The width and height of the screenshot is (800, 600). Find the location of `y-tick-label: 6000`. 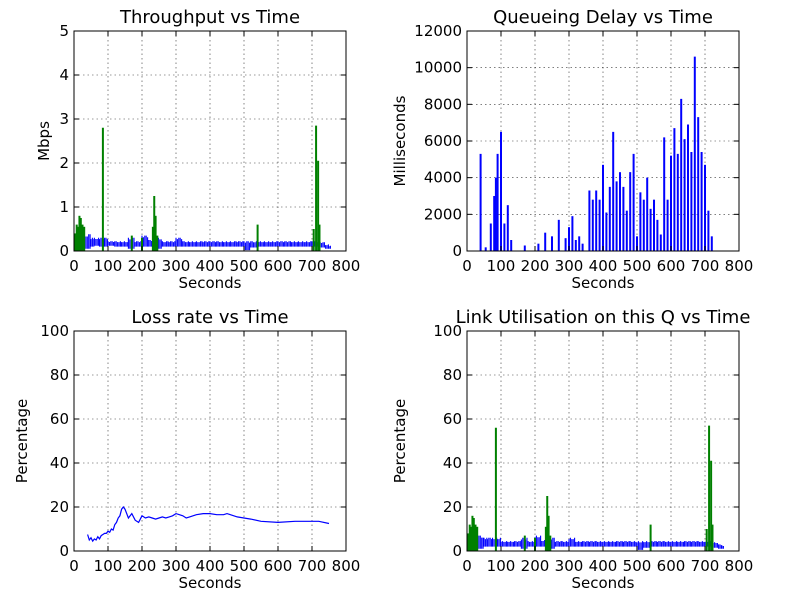

y-tick-label: 6000 is located at coordinates (443, 141).